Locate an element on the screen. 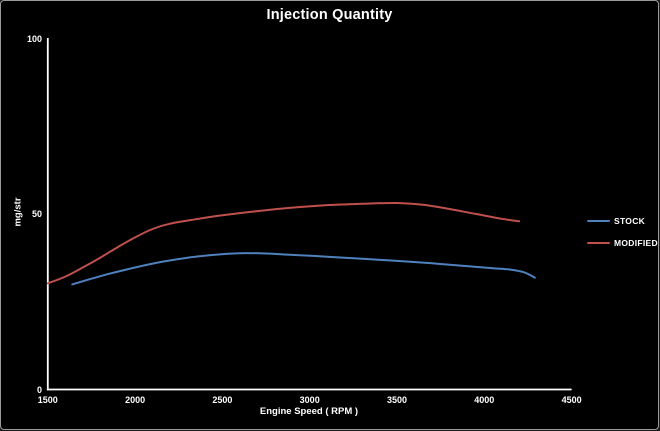  x-axis-label: Engine Speed ( RPM ) is located at coordinates (309, 411).